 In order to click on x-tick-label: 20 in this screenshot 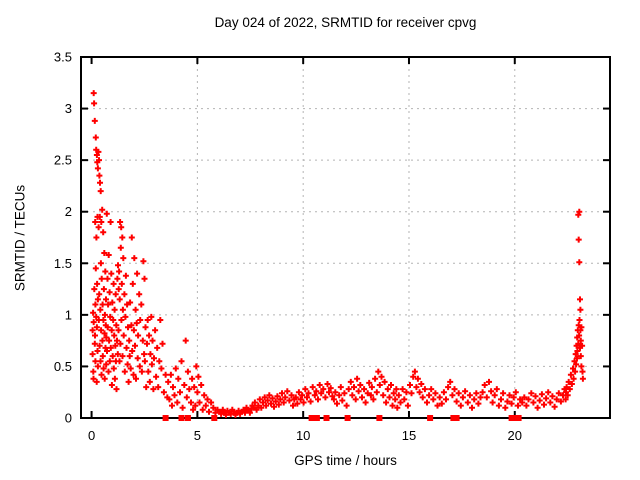, I will do `click(515, 435)`.